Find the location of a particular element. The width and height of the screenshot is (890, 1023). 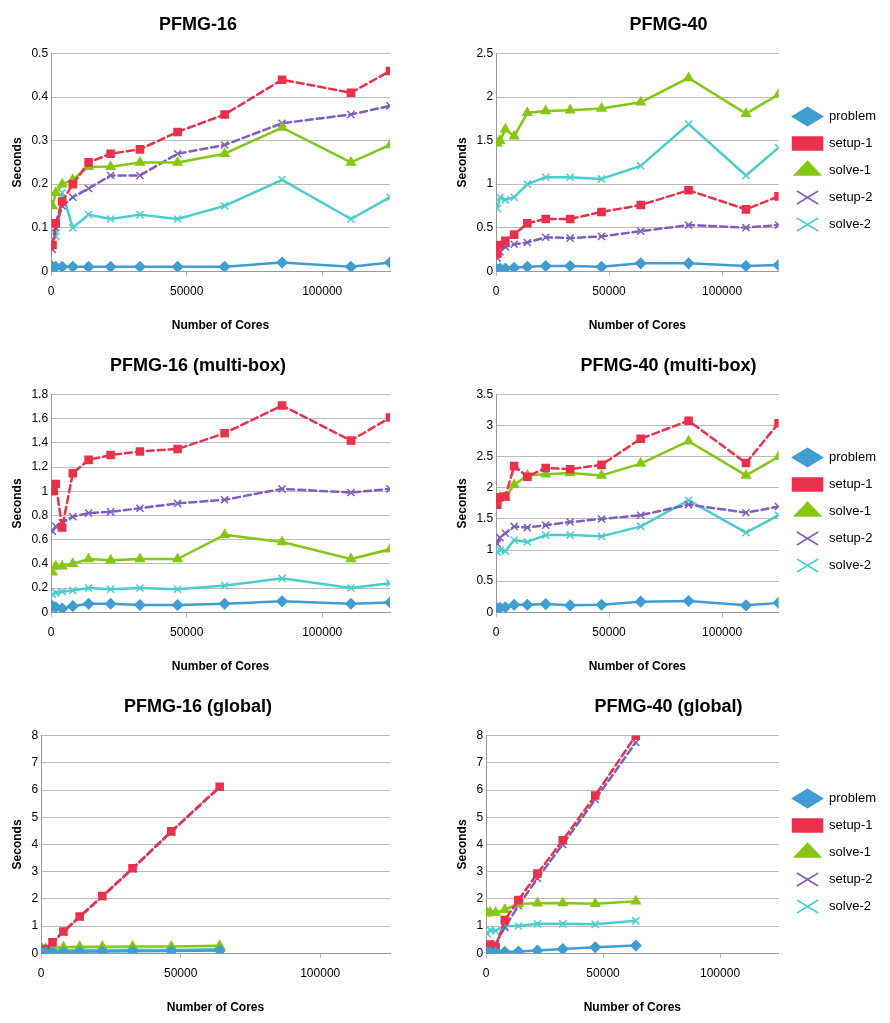

y-tick-label: 0.1 is located at coordinates (40, 226).